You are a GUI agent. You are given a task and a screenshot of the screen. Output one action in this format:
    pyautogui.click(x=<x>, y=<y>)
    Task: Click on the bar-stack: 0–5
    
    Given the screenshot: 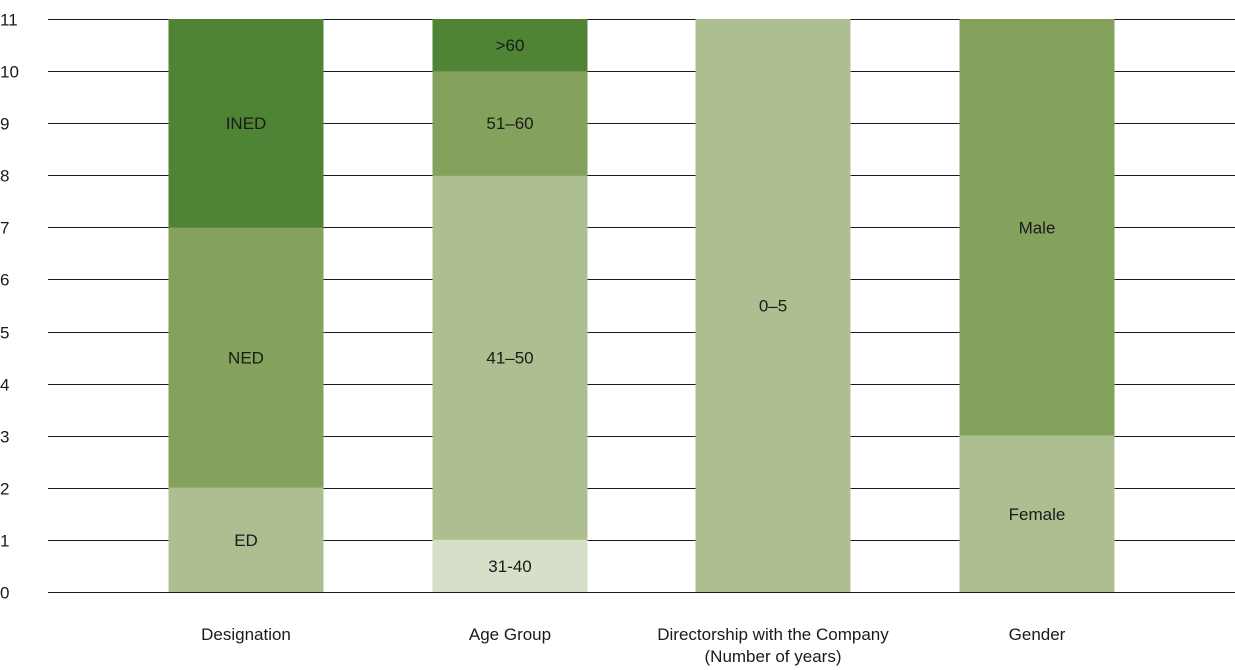 What is the action you would take?
    pyautogui.click(x=773, y=305)
    